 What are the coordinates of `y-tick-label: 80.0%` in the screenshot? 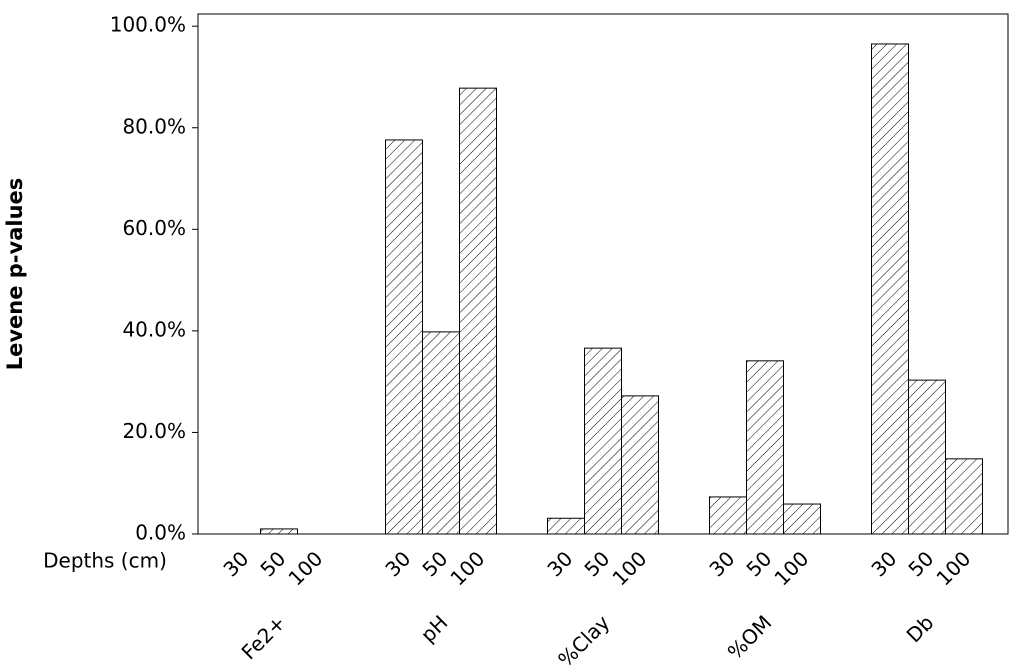 It's located at (154, 126).